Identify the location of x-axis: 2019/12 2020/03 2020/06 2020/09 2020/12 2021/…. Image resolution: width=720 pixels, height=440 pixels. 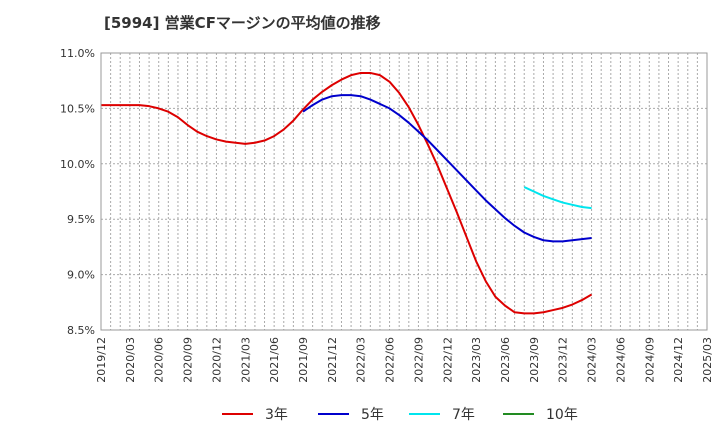
(404, 360).